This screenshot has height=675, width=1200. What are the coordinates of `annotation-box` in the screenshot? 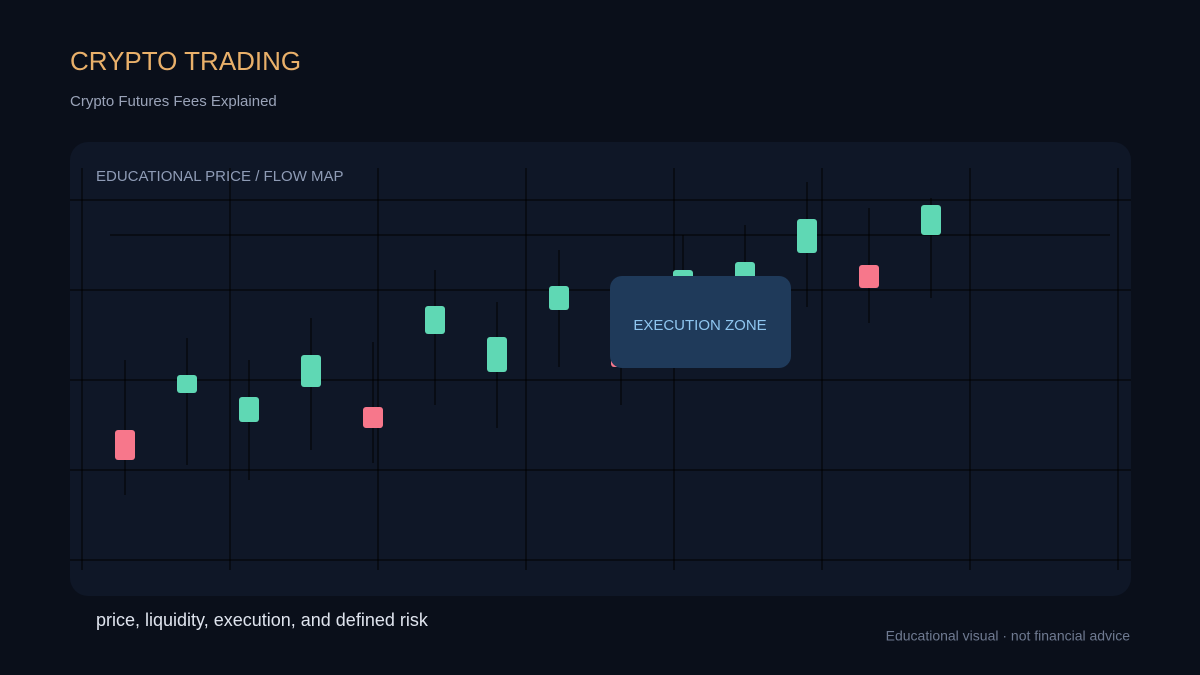 It's located at (700, 322).